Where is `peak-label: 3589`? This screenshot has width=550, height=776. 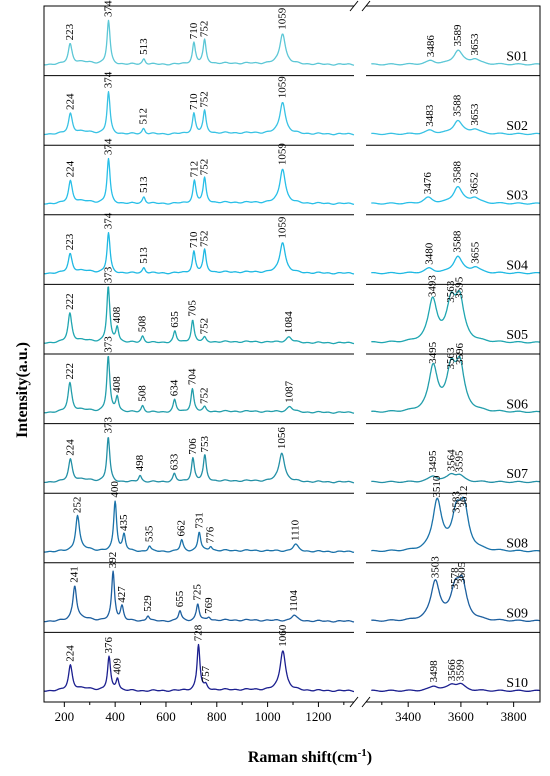
peak-label: 3589 is located at coordinates (458, 35).